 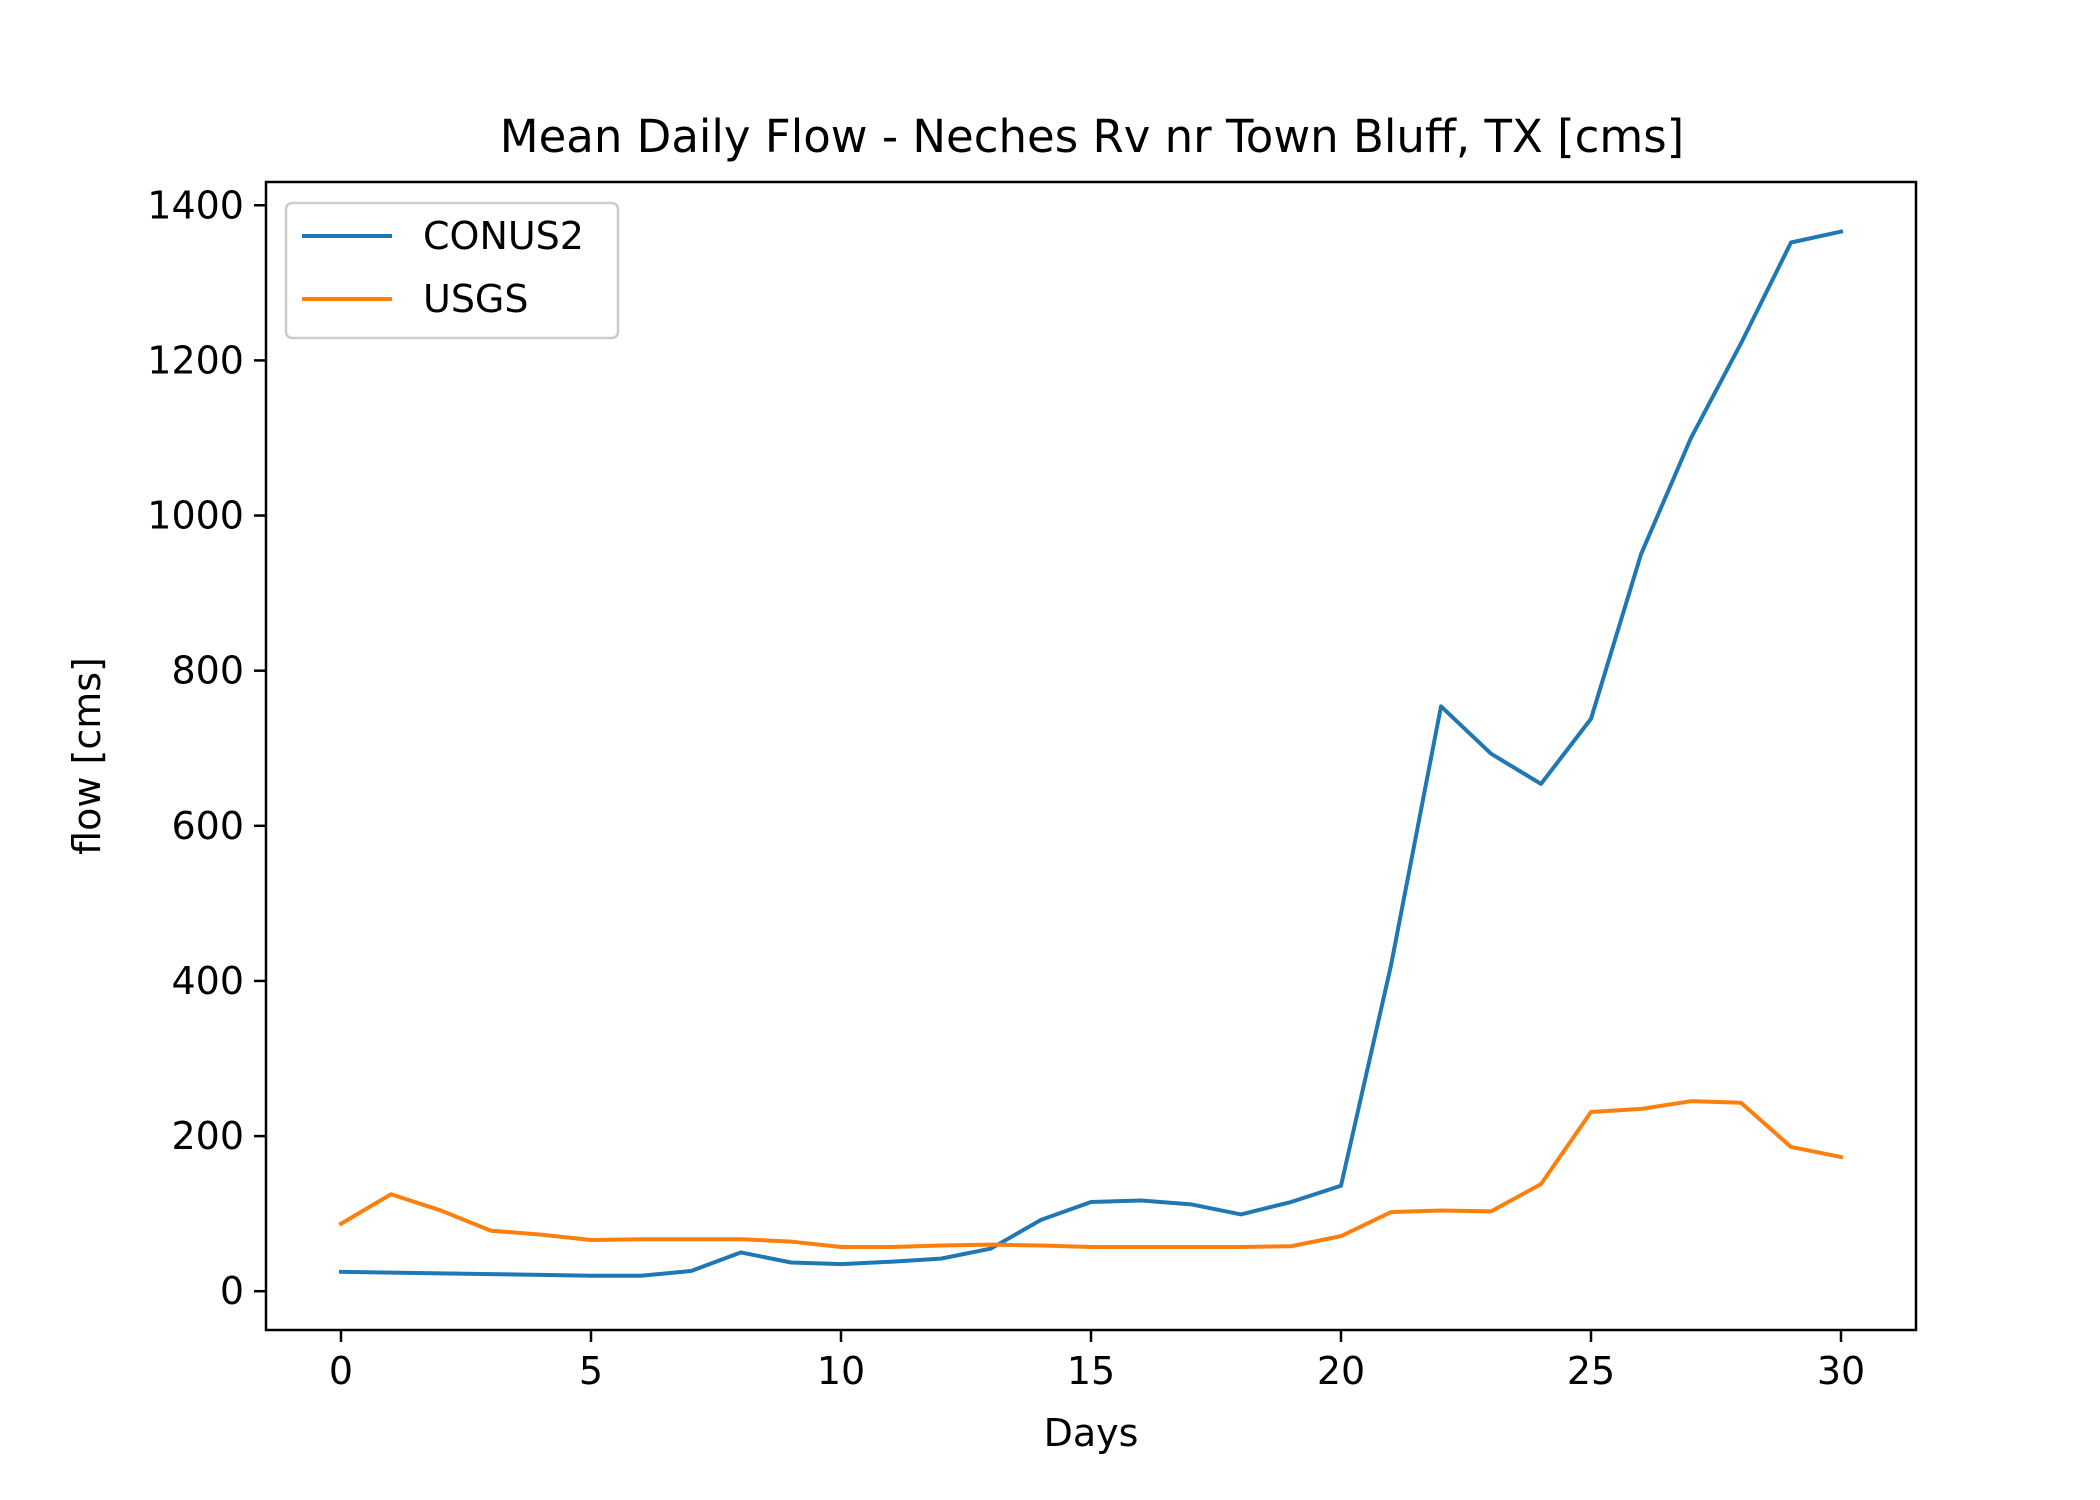 I want to click on x-tick-label: 15, so click(x=1091, y=1371).